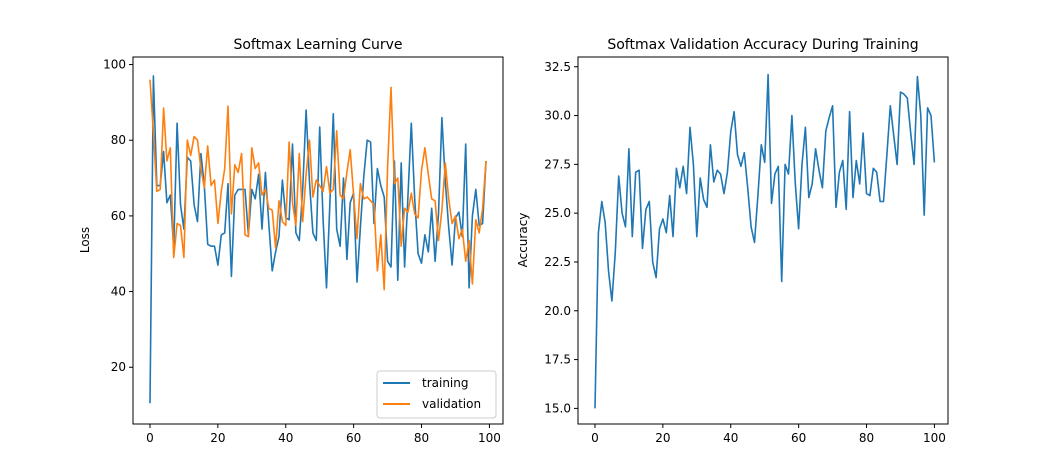  Describe the element at coordinates (118, 367) in the screenshot. I see `loss-chart-ytick-label: 20` at that location.